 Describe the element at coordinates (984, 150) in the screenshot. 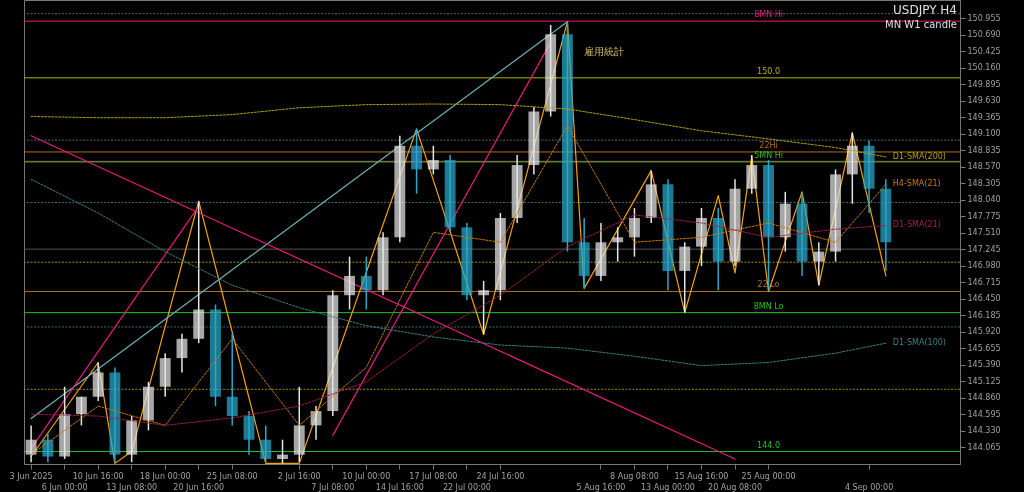

I see `y-tick-label: 148.835` at that location.